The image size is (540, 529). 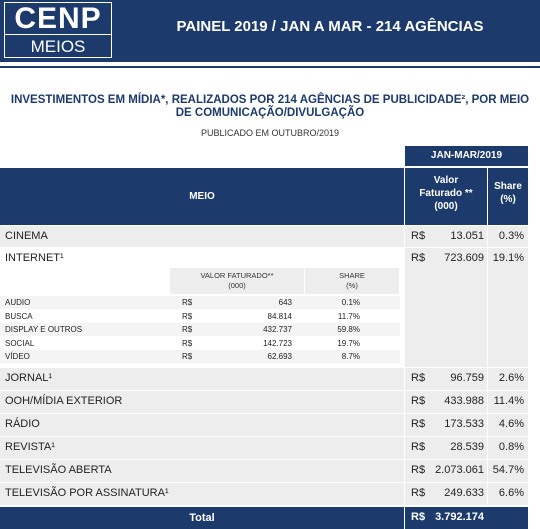 I want to click on total-cell, so click(x=466, y=518).